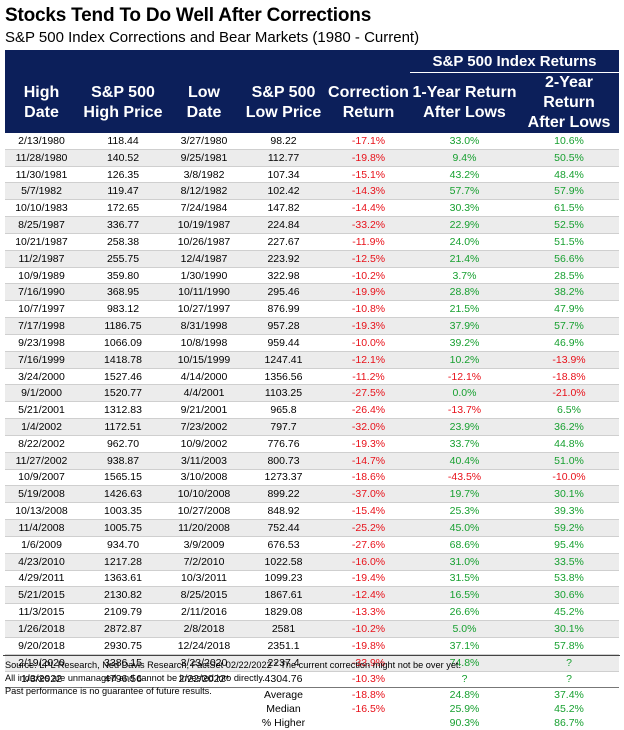  I want to click on cell-high-price: 938.87, so click(123, 461).